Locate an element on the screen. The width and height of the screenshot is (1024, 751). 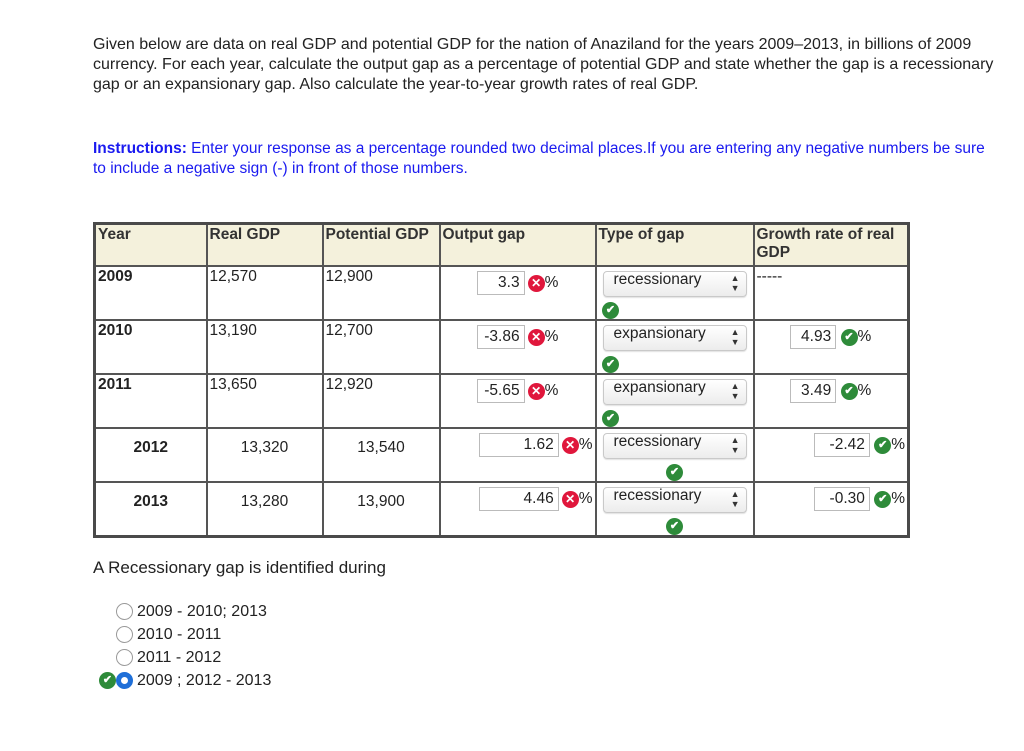
year-cell: 2010 is located at coordinates (115, 330).